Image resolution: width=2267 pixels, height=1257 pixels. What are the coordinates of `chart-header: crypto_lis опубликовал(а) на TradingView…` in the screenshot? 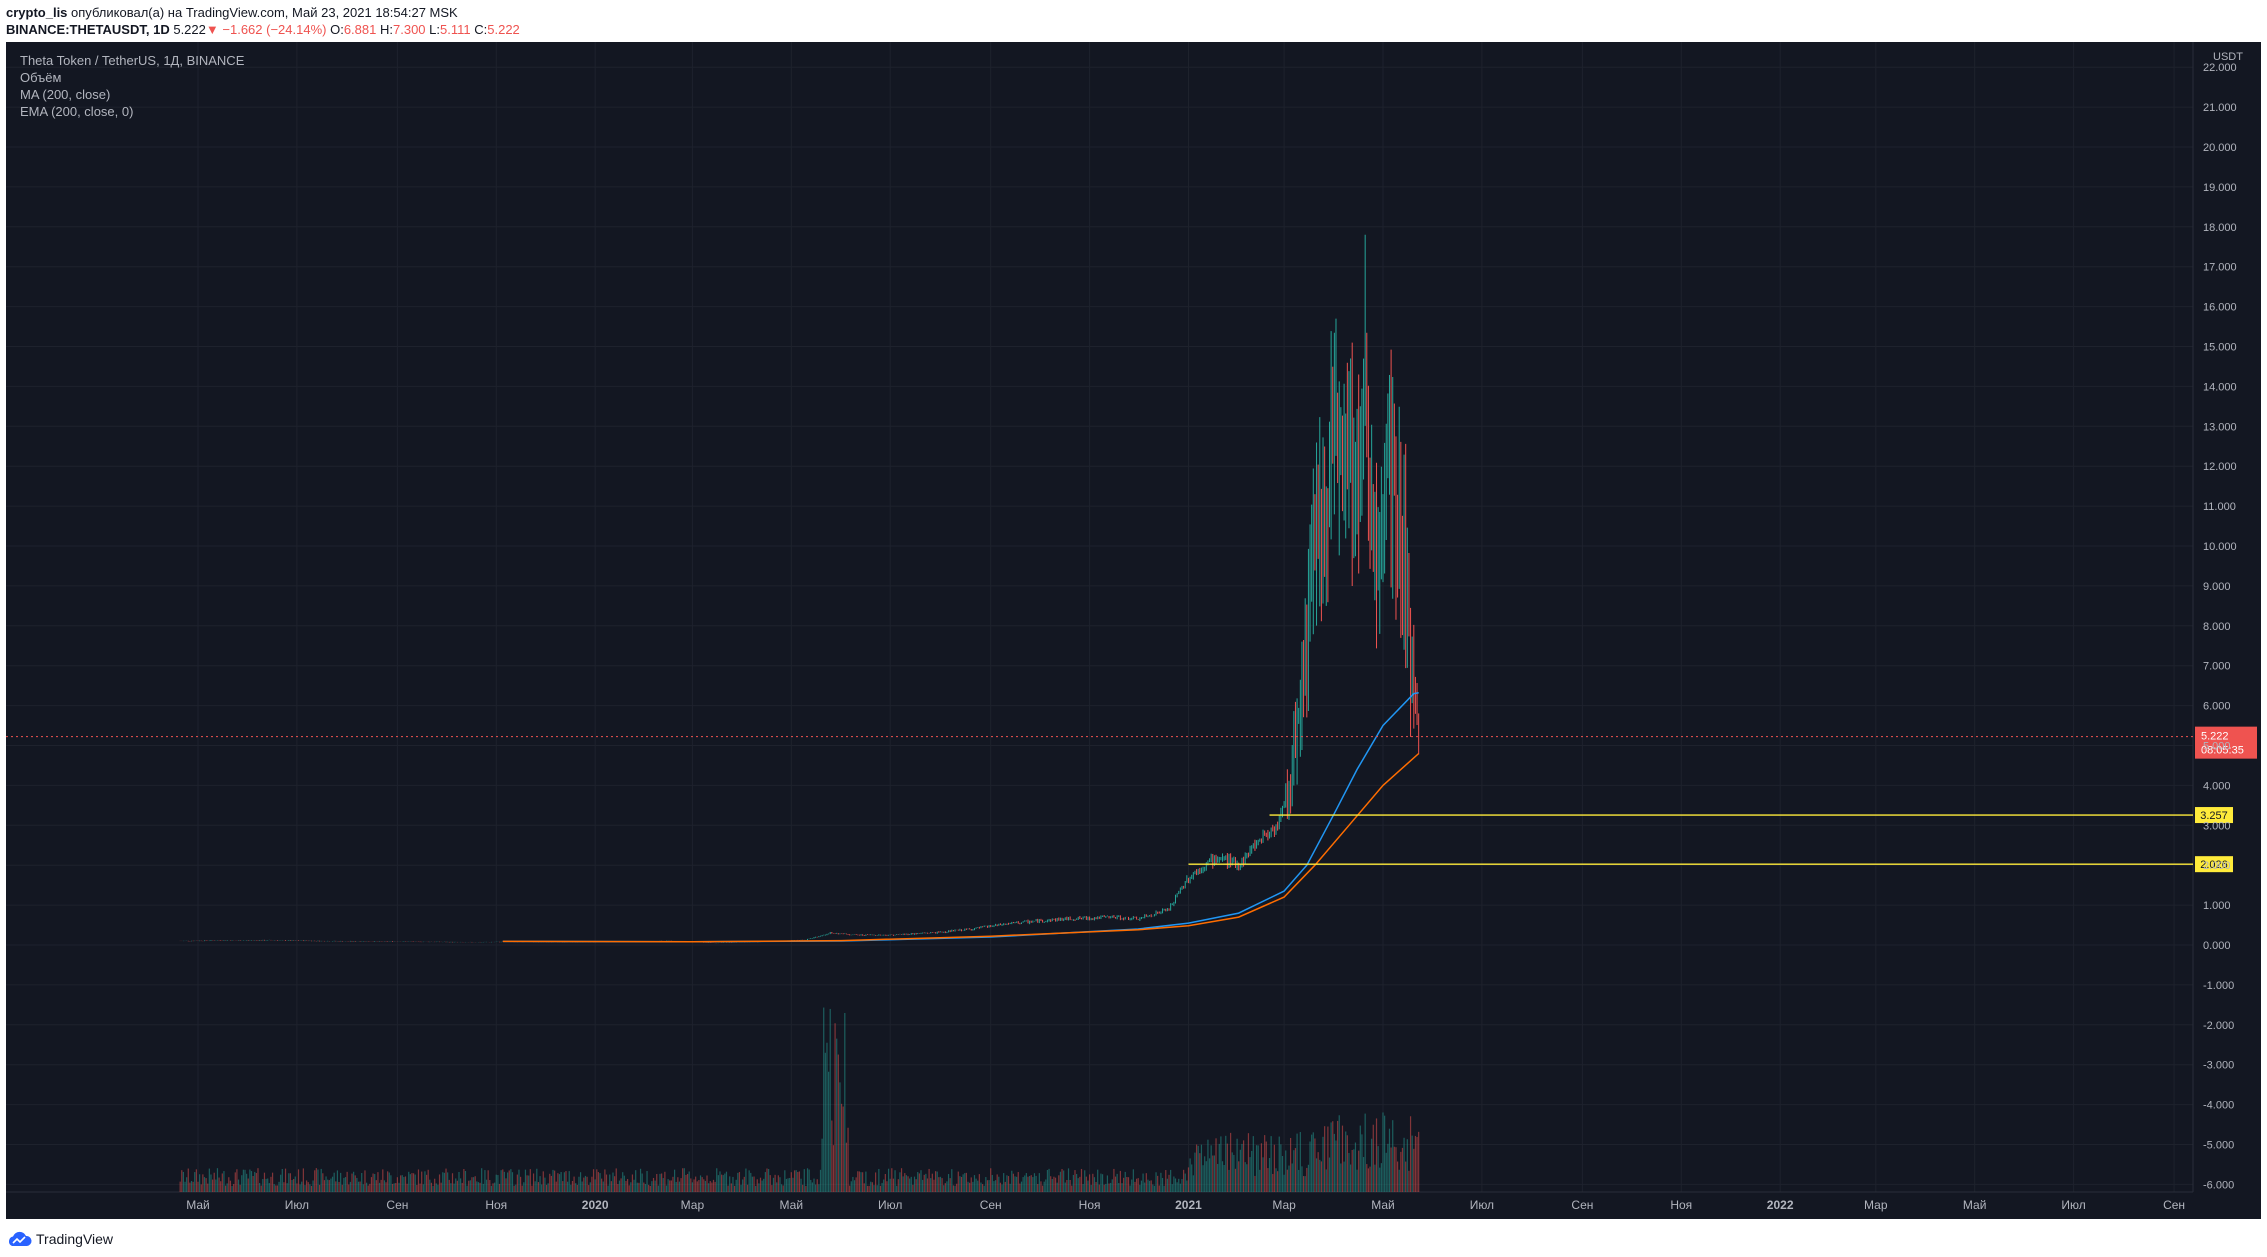 It's located at (1133, 21).